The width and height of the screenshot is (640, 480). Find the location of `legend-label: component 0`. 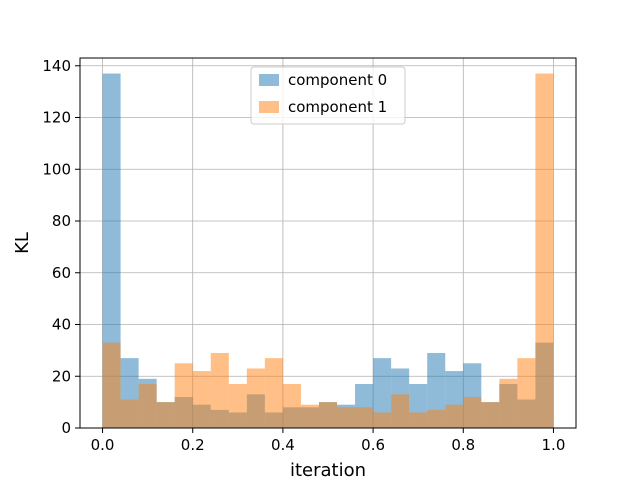

legend-label: component 0 is located at coordinates (337, 80).